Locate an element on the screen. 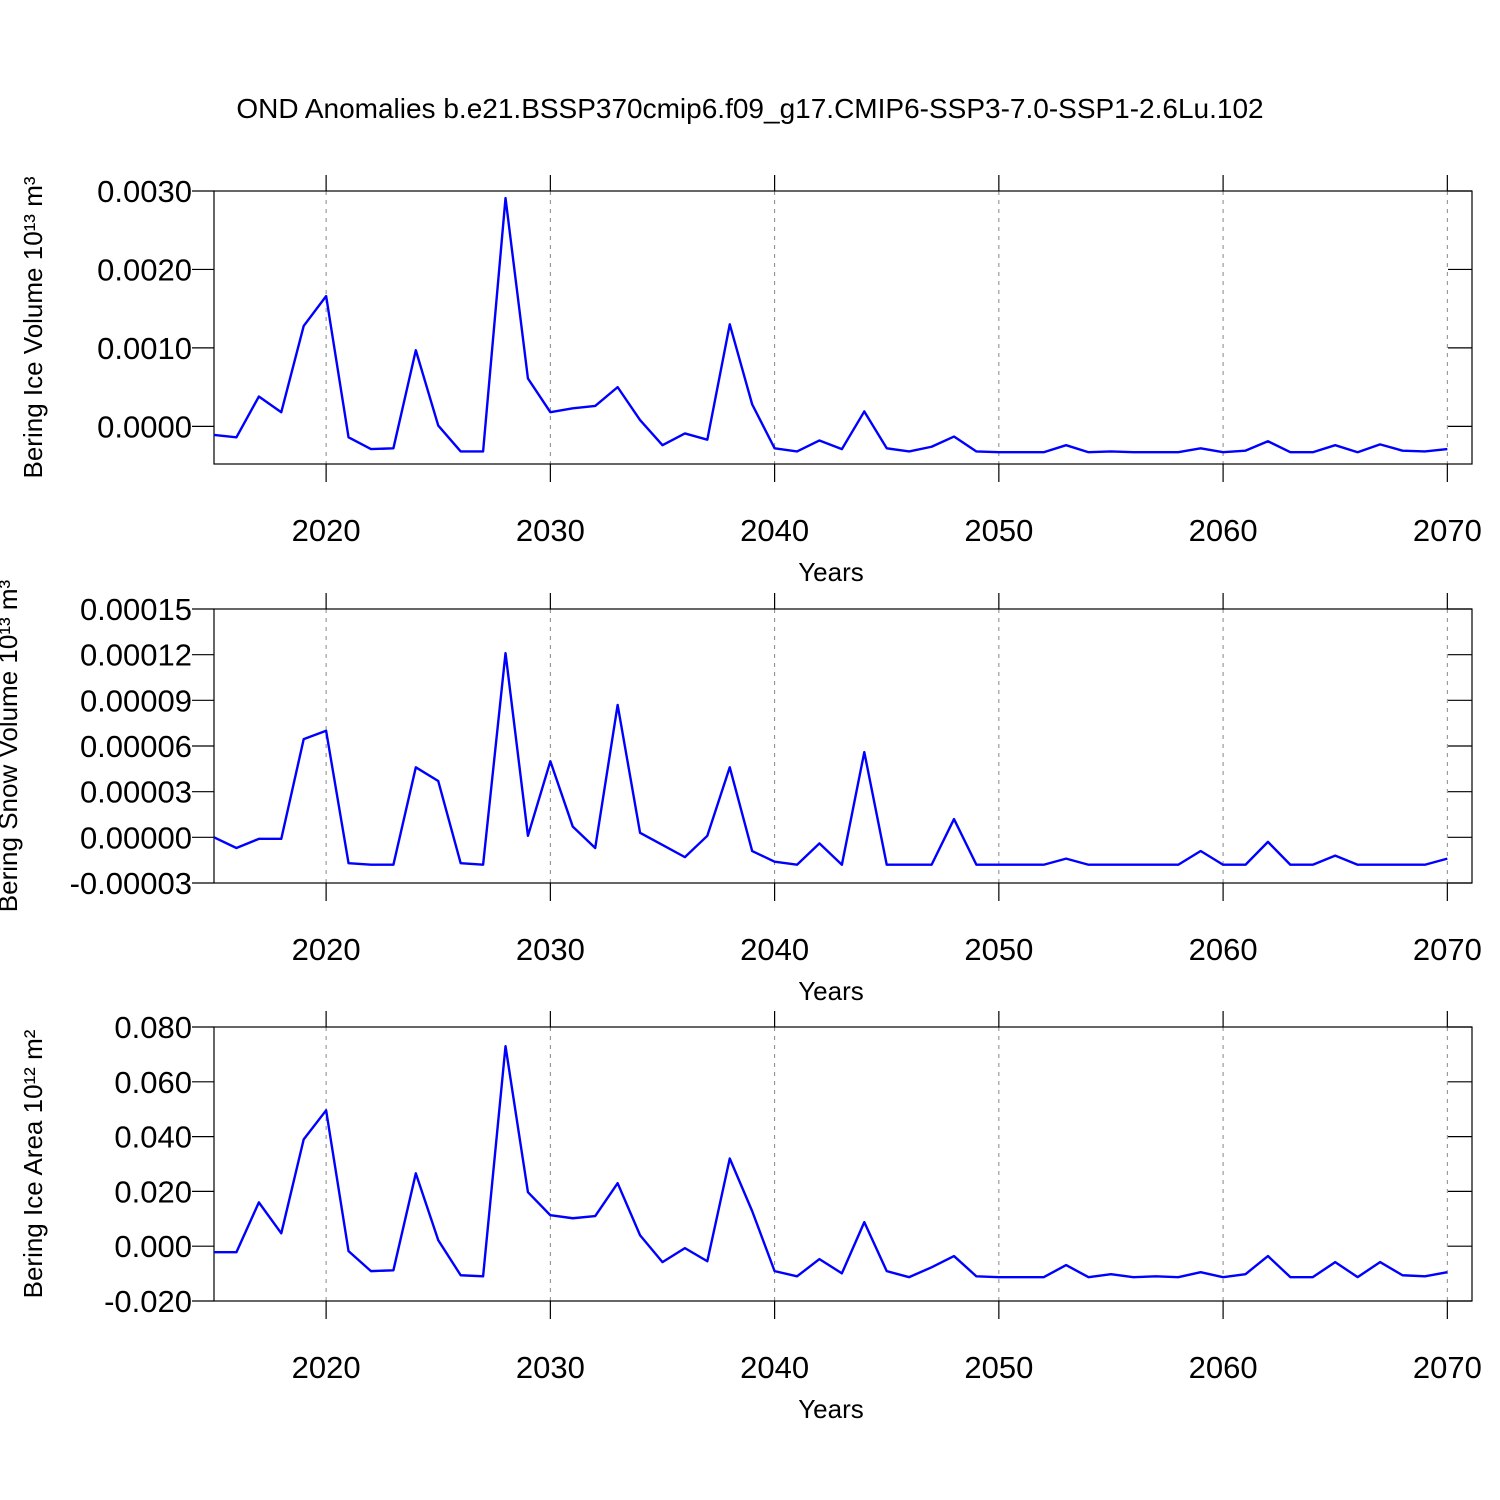 The height and width of the screenshot is (1500, 1500). y-axis-label: Bering Snow Volume 10¹³ m³ is located at coordinates (11, 745).